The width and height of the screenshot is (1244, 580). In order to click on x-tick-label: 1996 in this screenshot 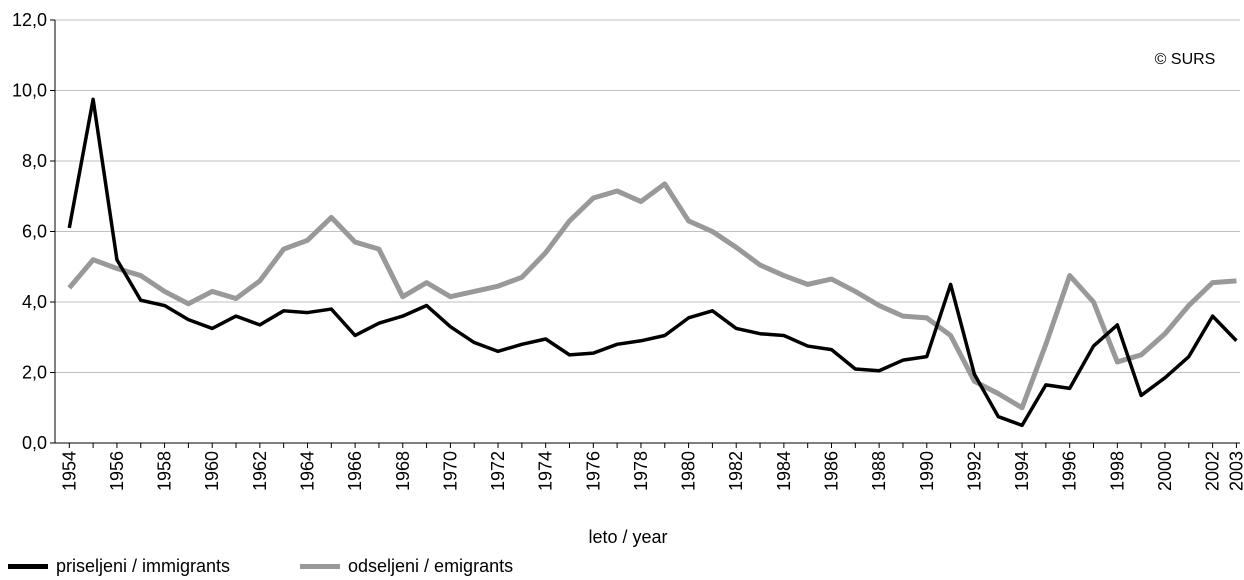, I will do `click(1070, 471)`.